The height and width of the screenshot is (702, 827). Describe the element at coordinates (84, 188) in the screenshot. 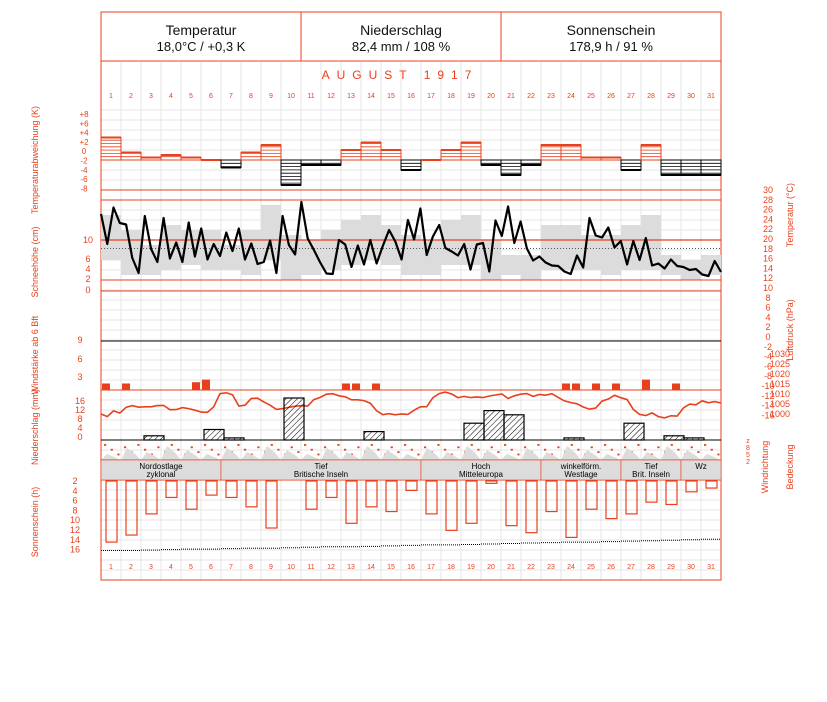

I see `anomaly-tick: -8` at that location.